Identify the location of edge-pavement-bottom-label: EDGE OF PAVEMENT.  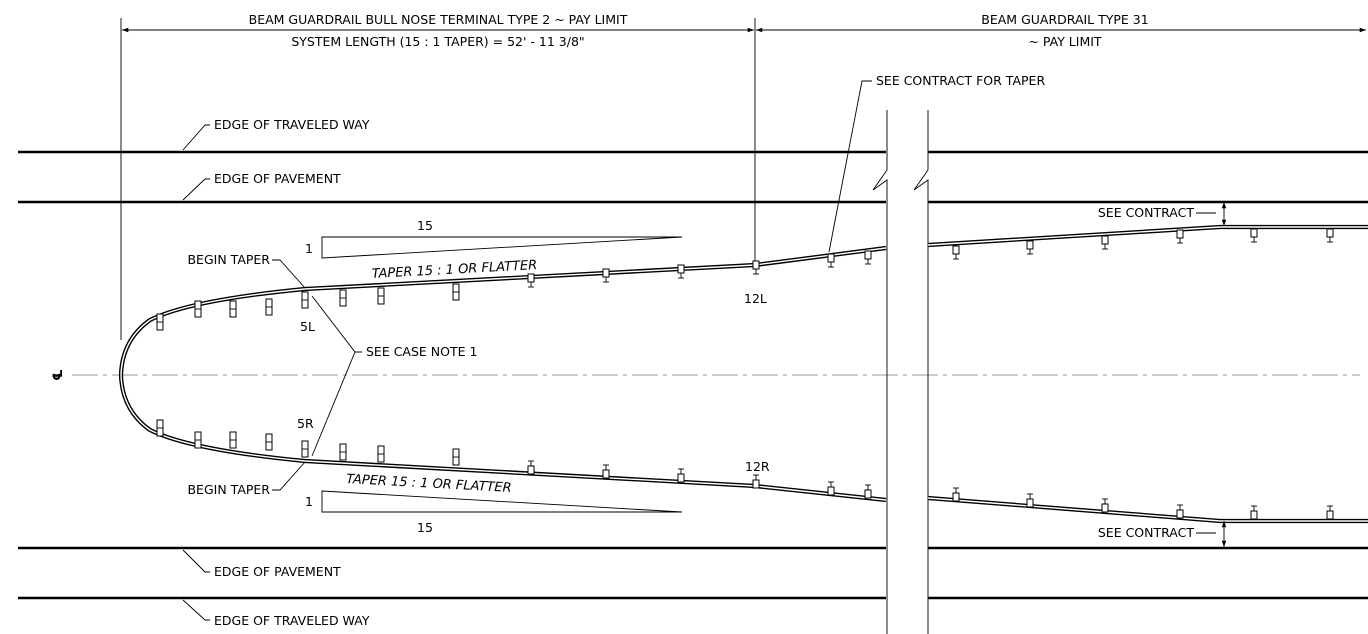
(277, 571).